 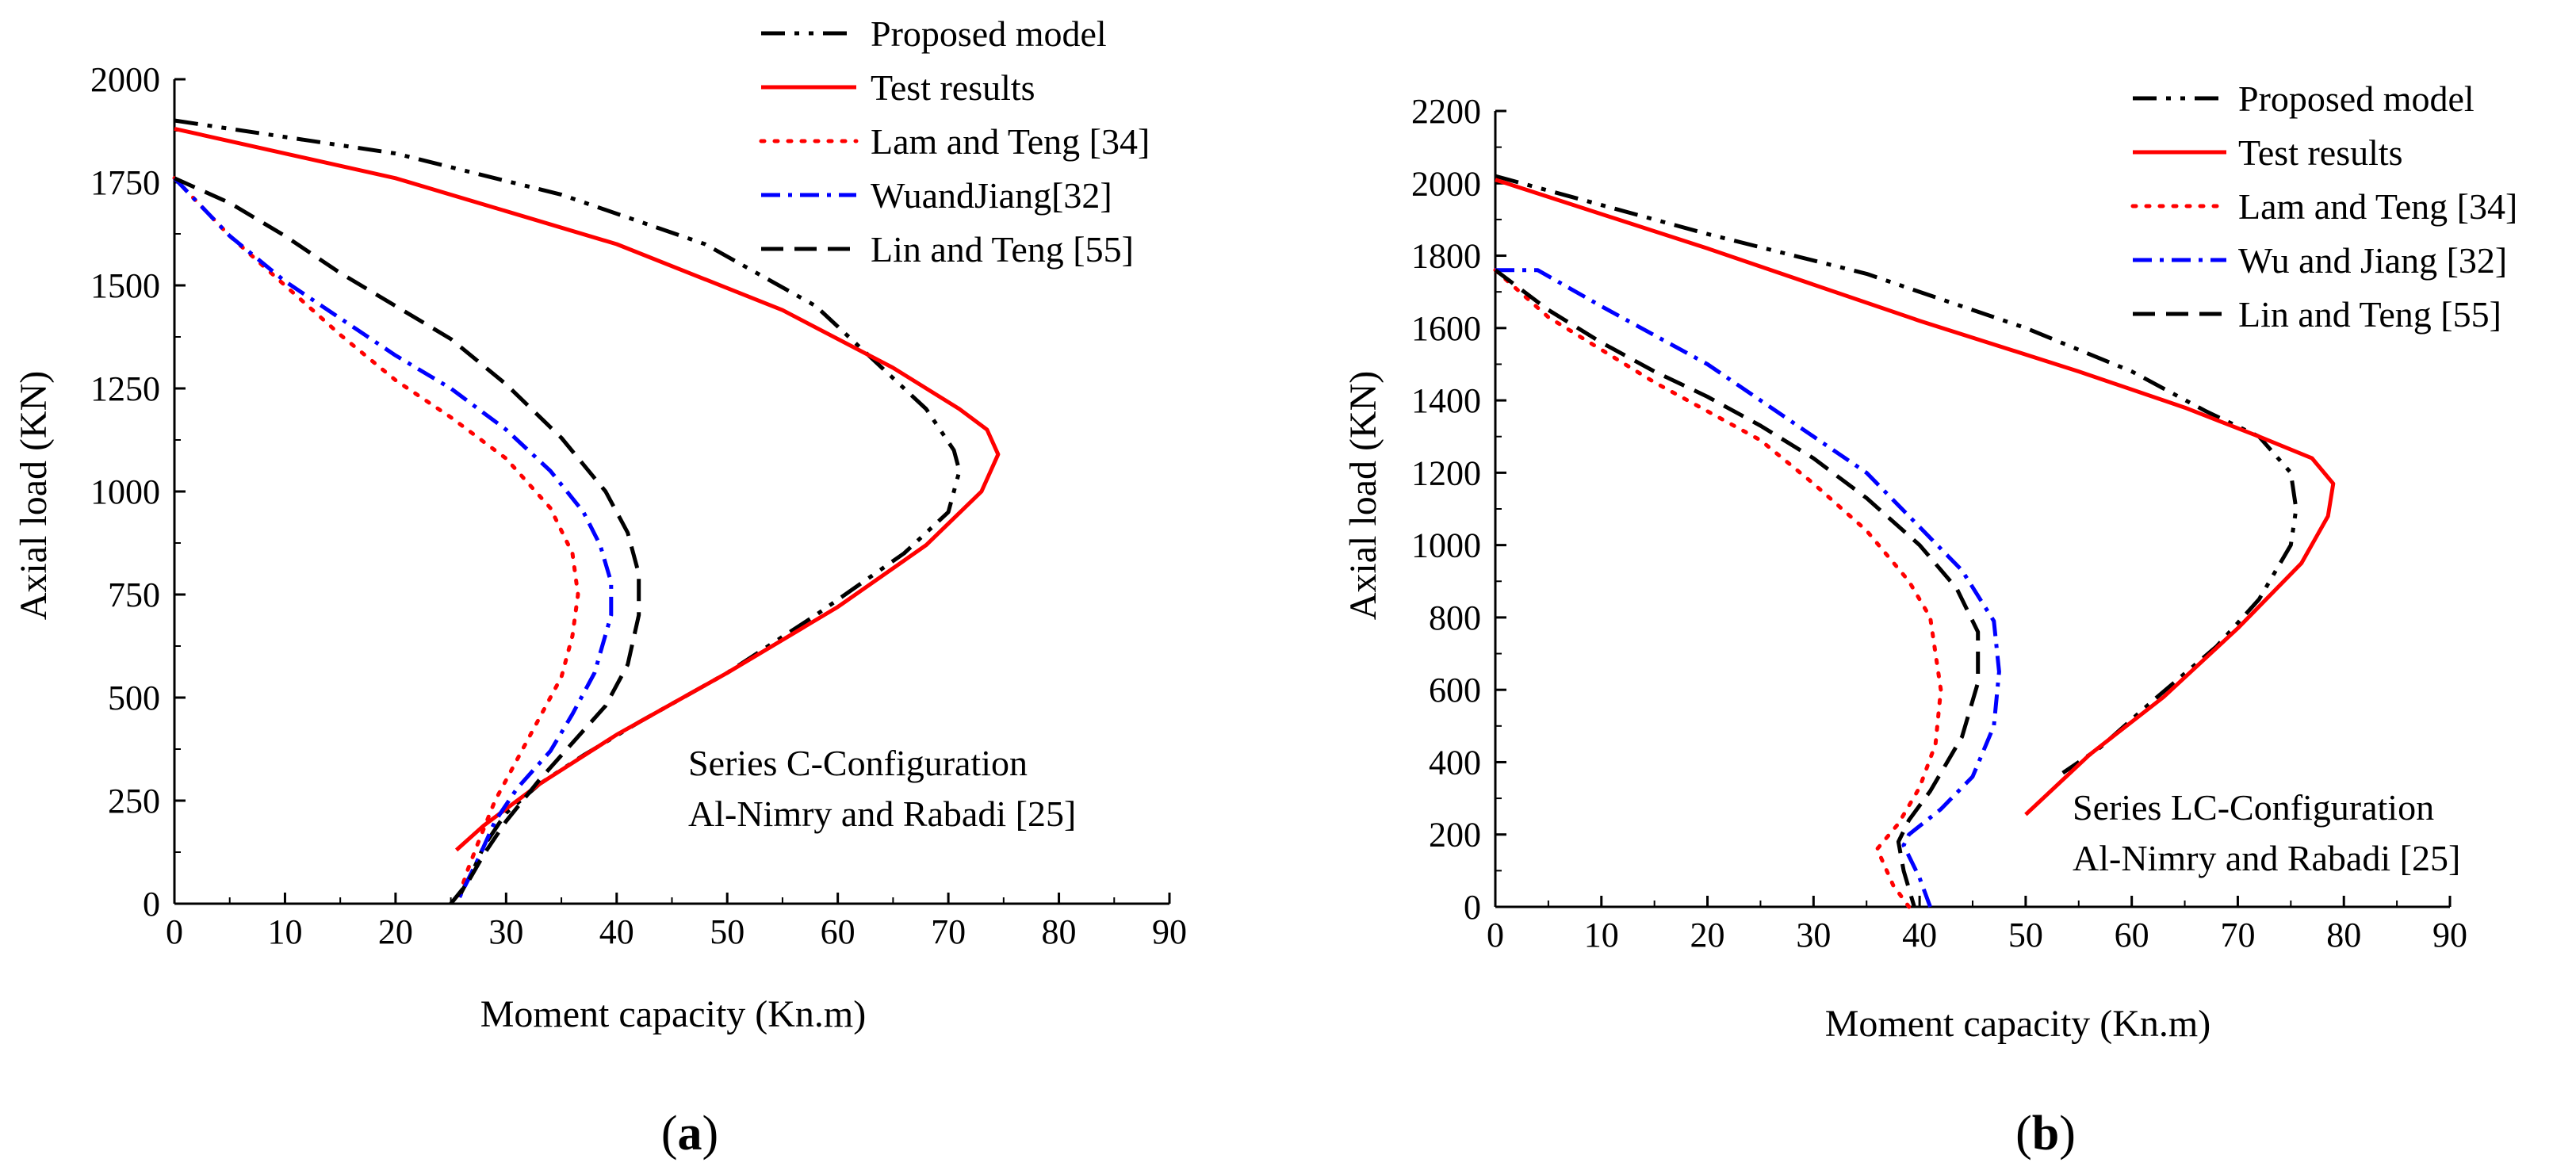 I want to click on x-tick-label-a: 50, so click(x=727, y=932).